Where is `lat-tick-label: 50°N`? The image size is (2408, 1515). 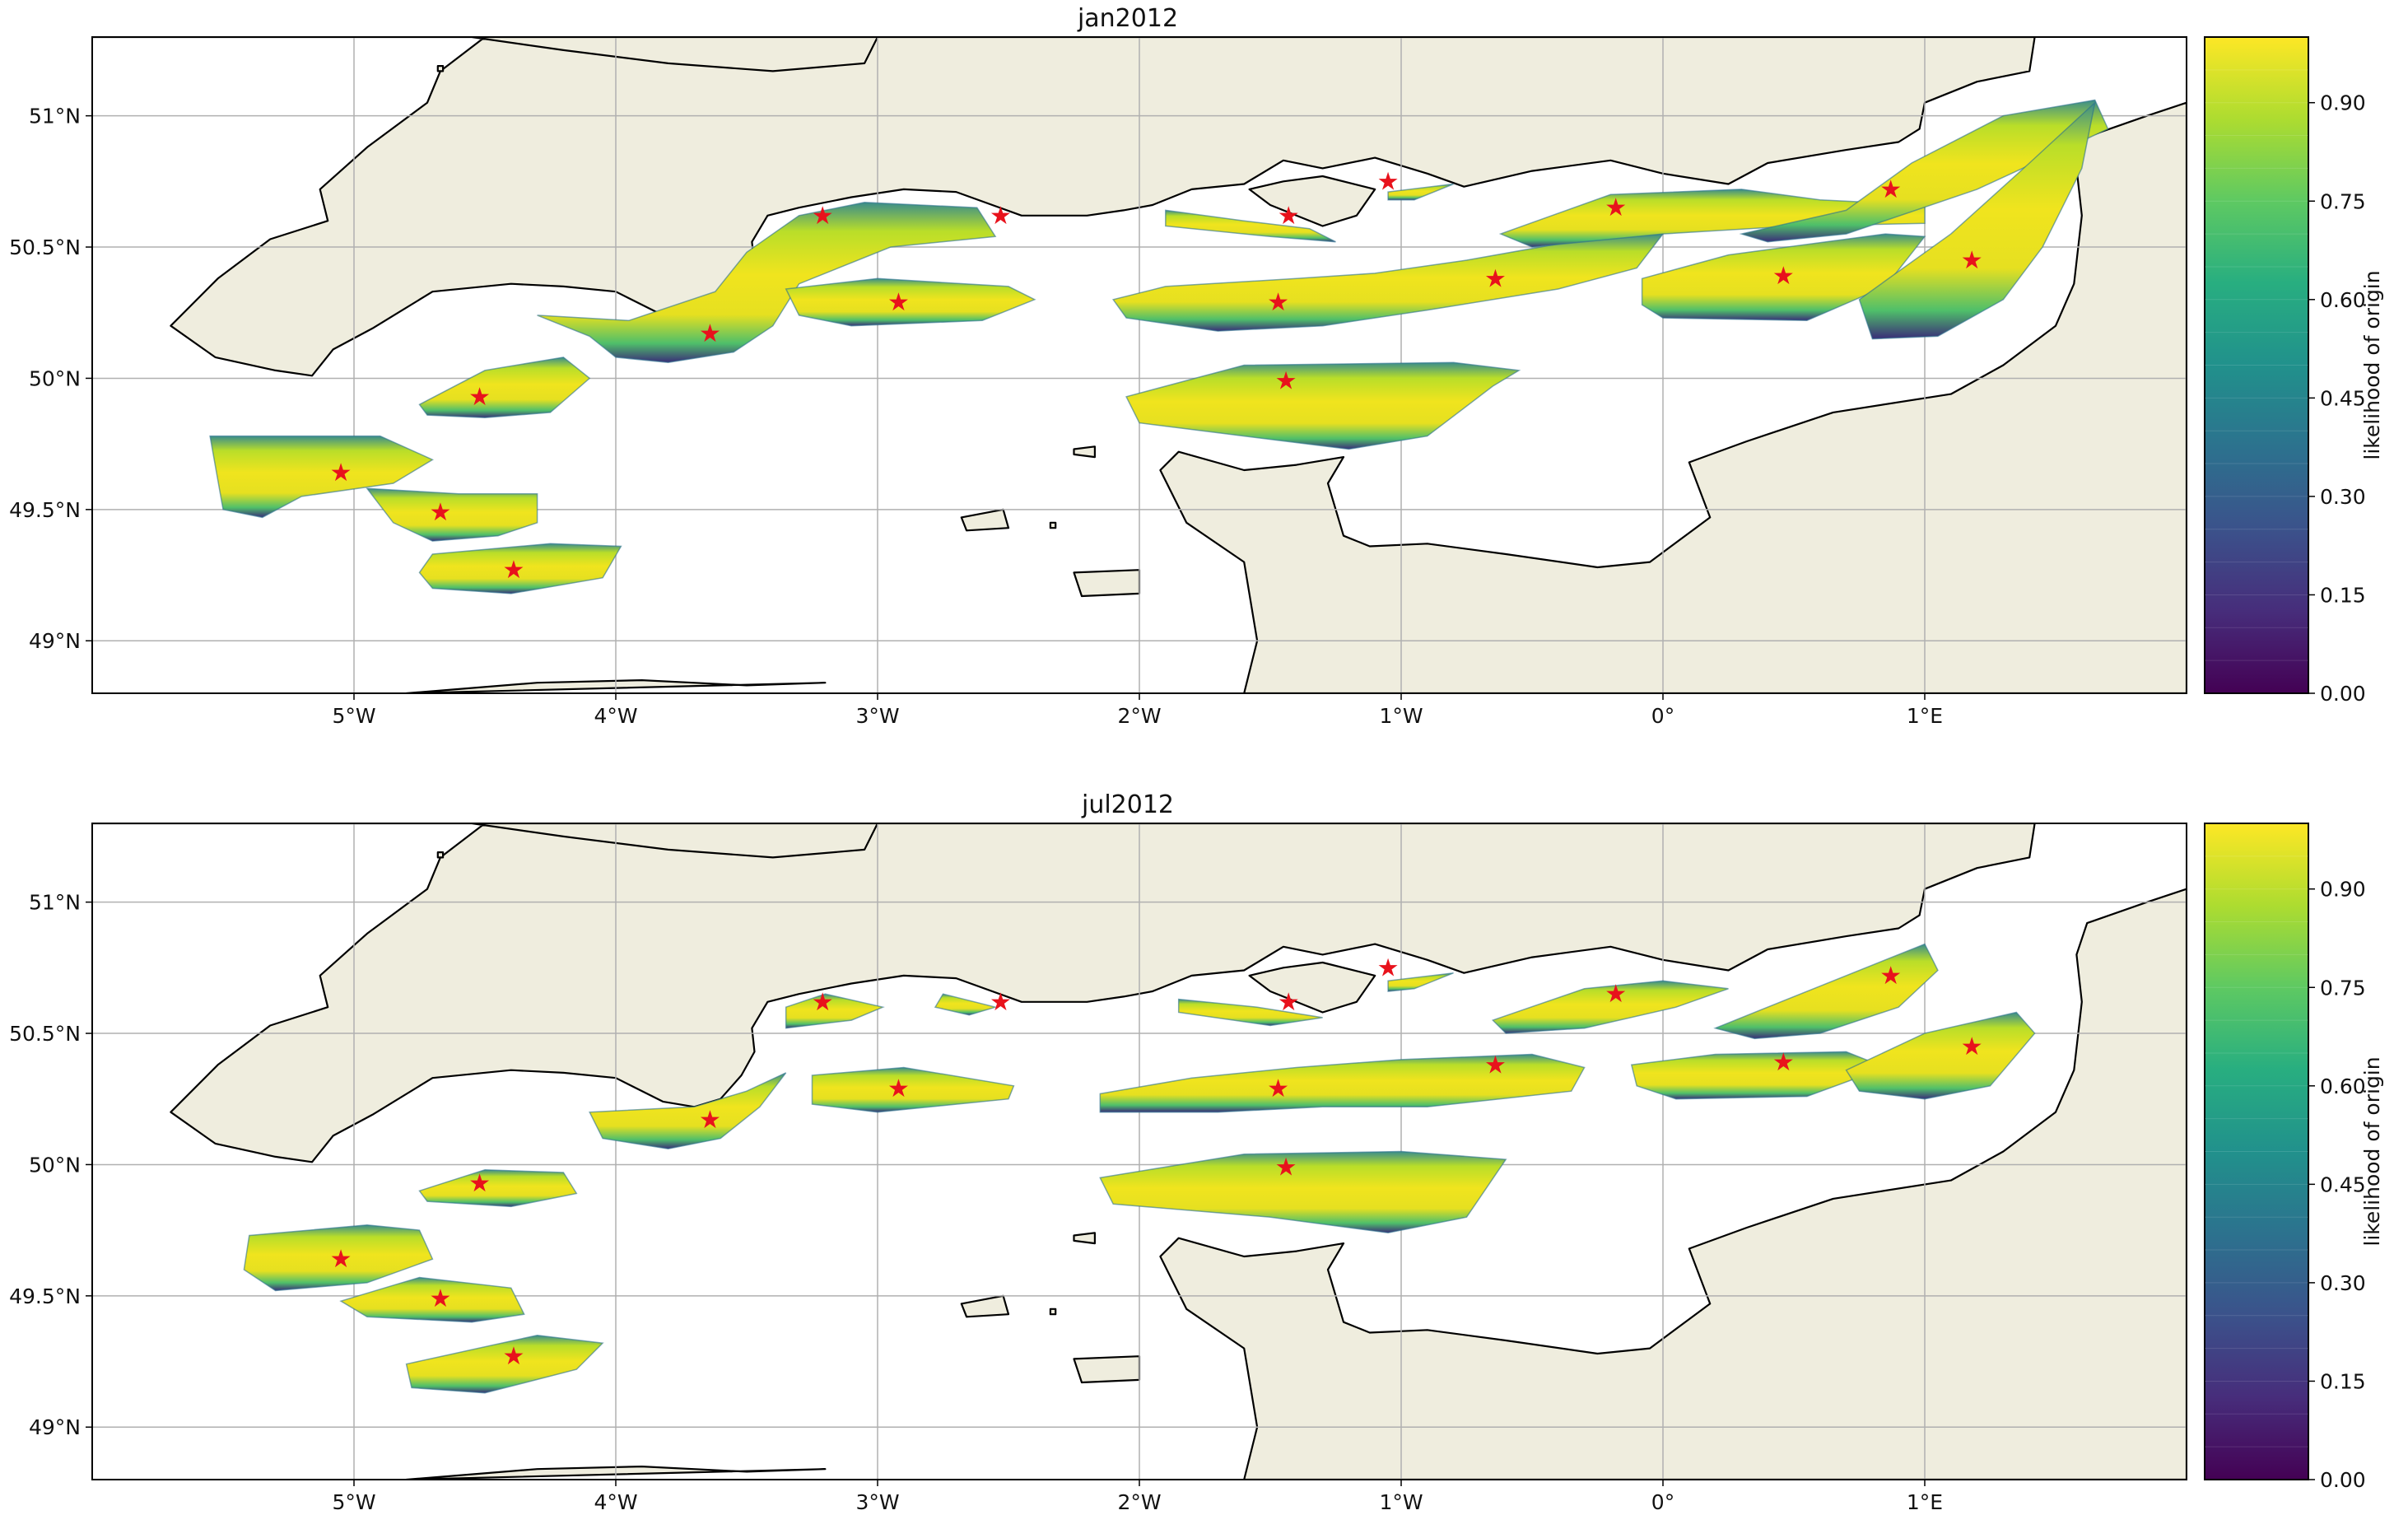
lat-tick-label: 50°N is located at coordinates (55, 378).